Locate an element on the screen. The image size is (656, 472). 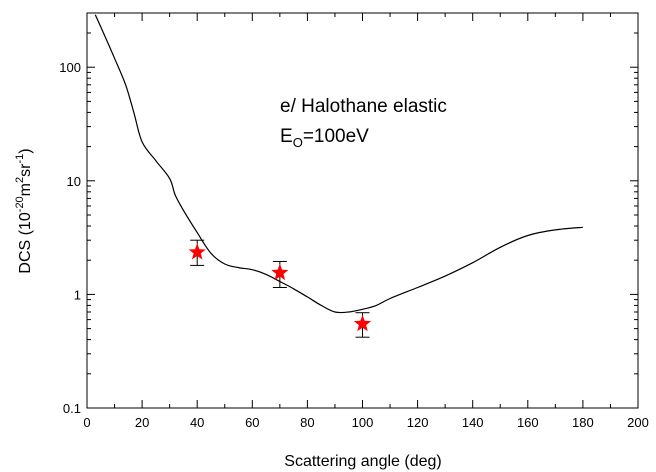
x-tick-label: 140 is located at coordinates (473, 422).